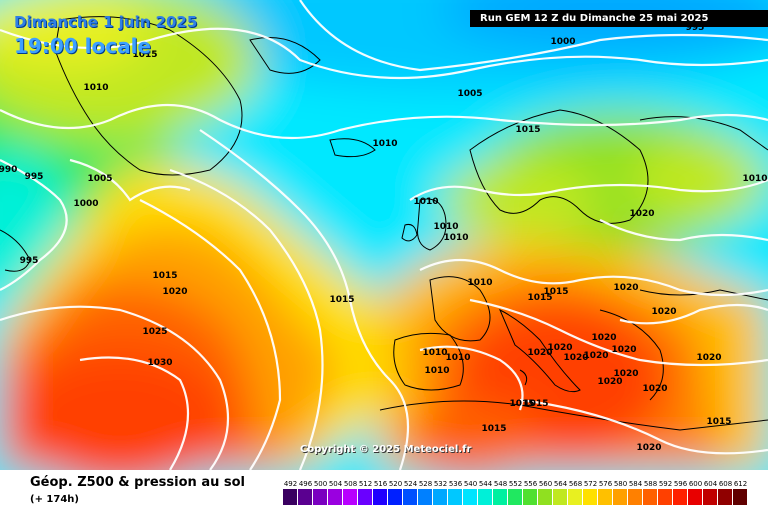 The height and width of the screenshot is (512, 768). Describe the element at coordinates (636, 484) in the screenshot. I see `scale-label: 584` at that location.